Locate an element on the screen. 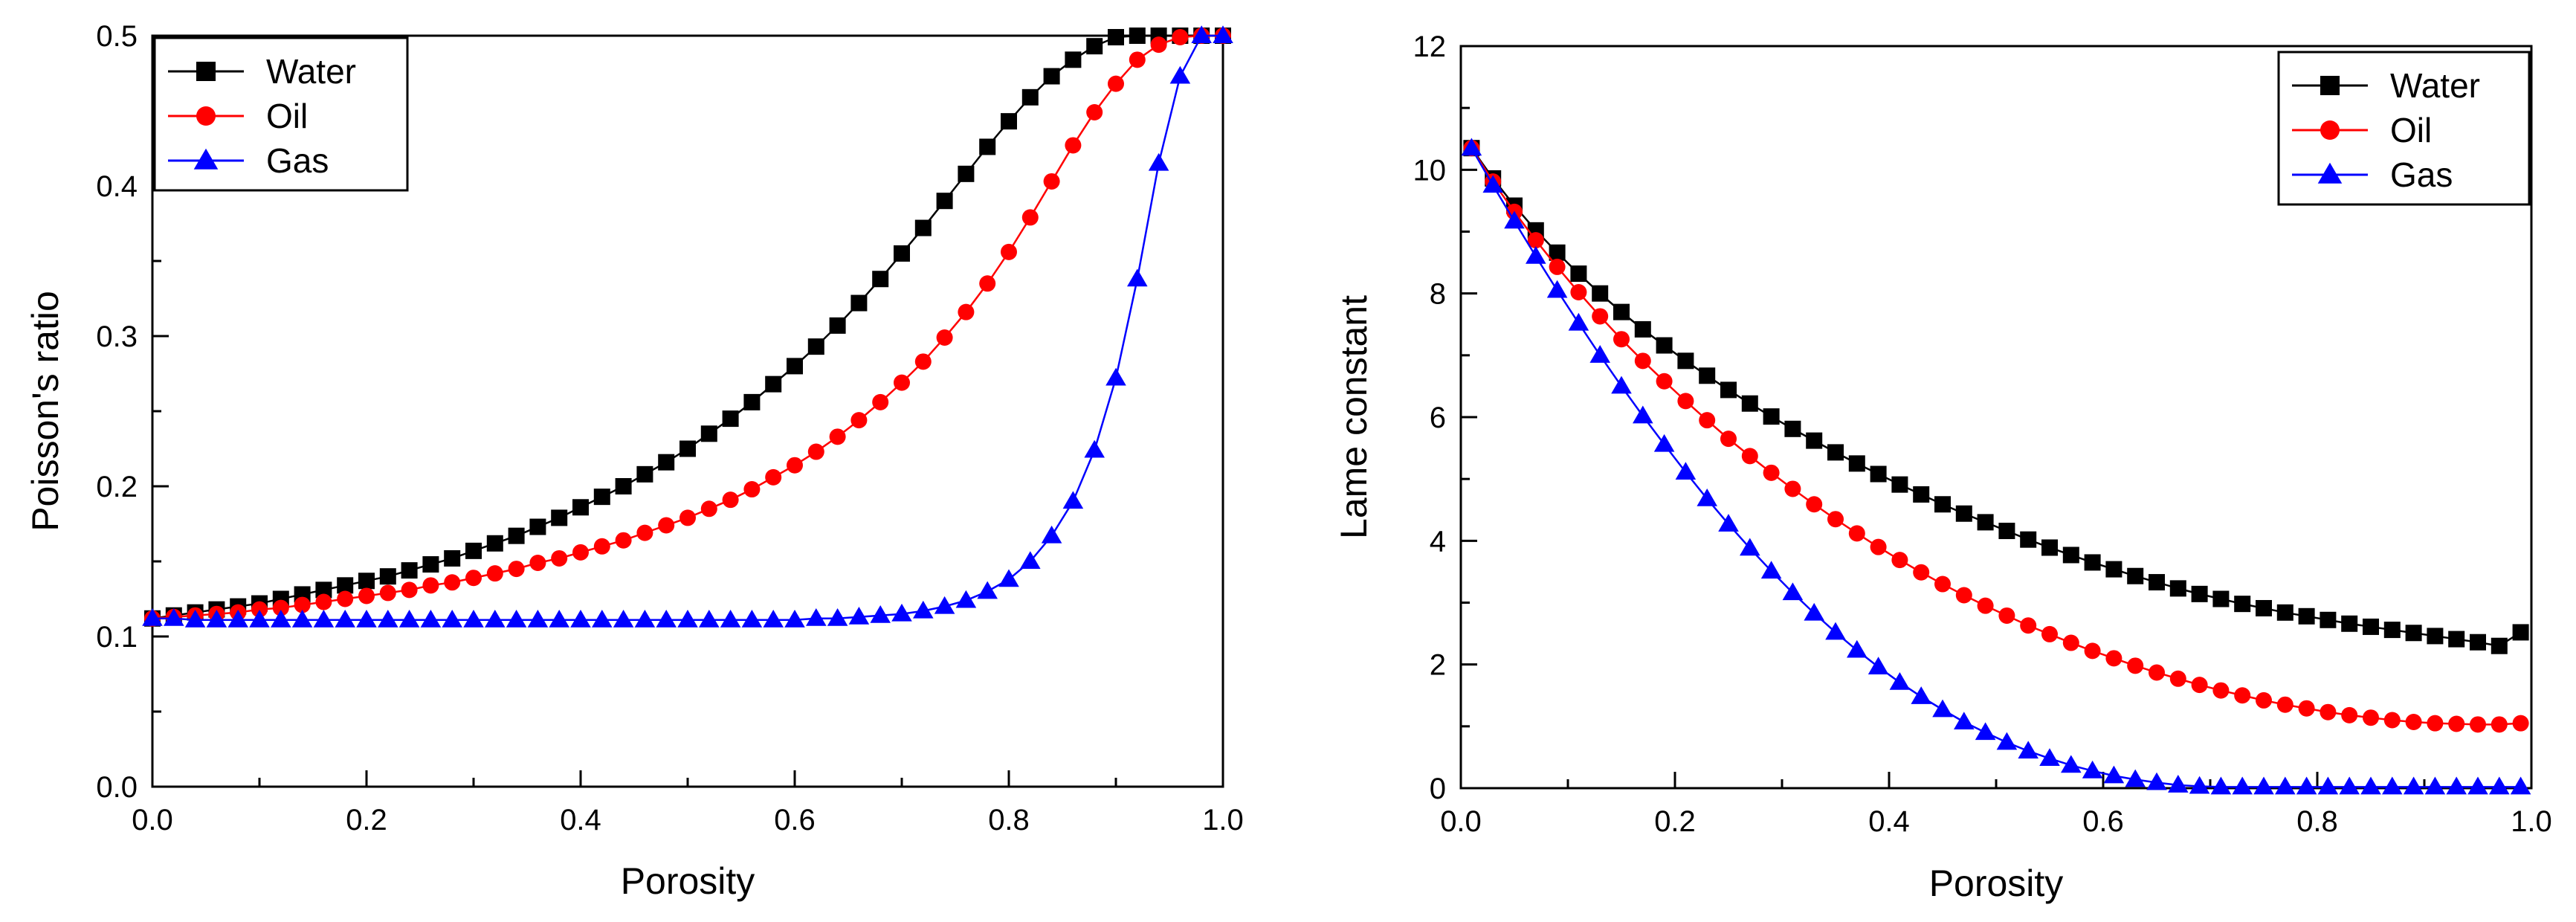 Image resolution: width=2576 pixels, height=922 pixels. y-tick-label: 2 is located at coordinates (1438, 665).